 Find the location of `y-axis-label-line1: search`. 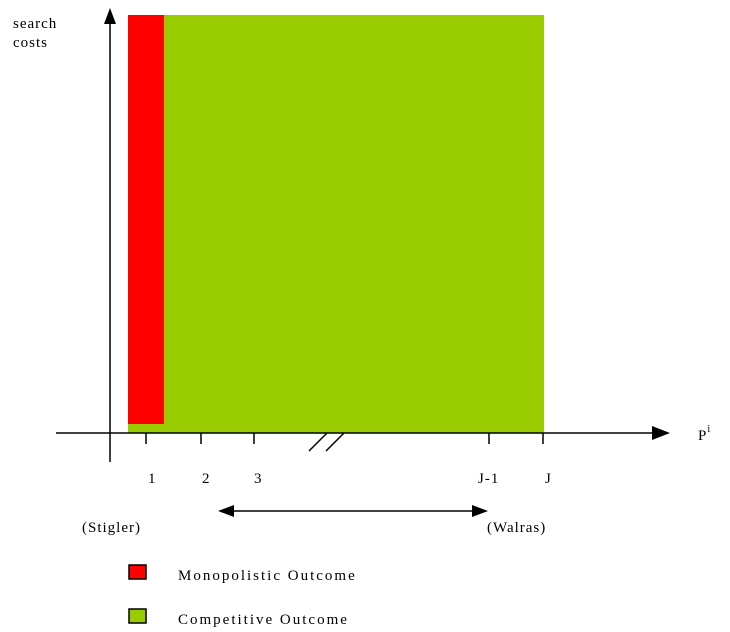

y-axis-label-line1: search is located at coordinates (35, 24).